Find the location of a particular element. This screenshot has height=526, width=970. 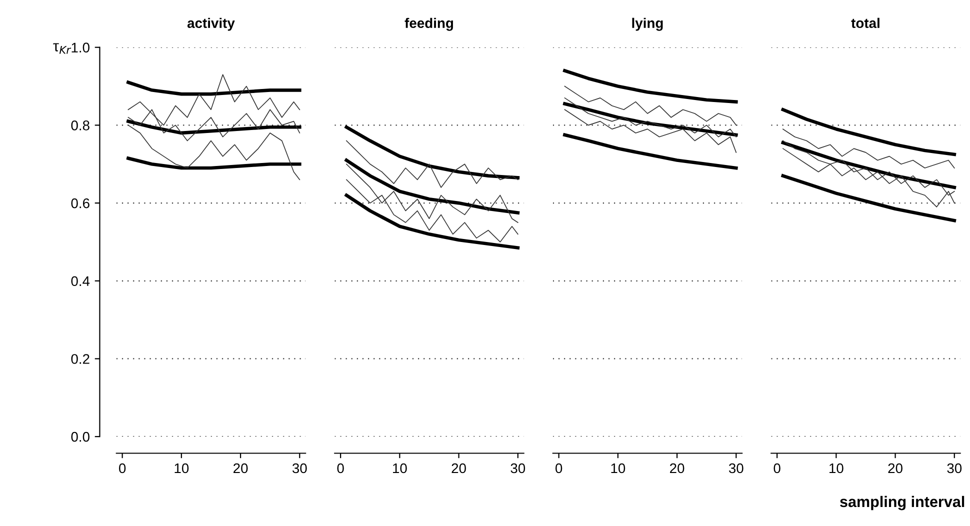

y-tick-label: 0.4 is located at coordinates (80, 281).